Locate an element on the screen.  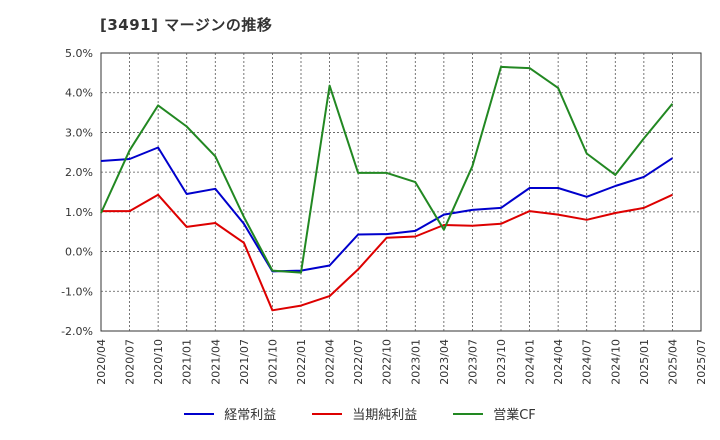
legend-item-ordinary-profit: 経常利益 is located at coordinates (230, 413).